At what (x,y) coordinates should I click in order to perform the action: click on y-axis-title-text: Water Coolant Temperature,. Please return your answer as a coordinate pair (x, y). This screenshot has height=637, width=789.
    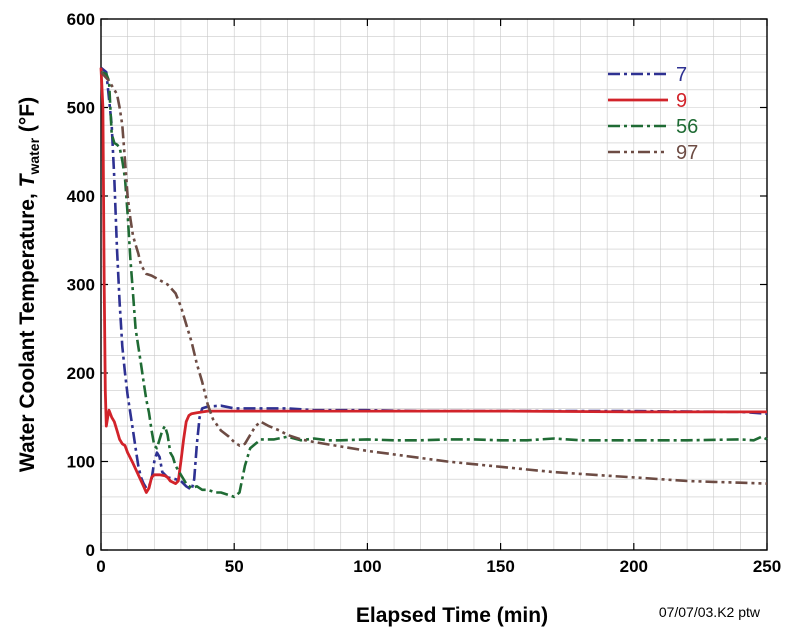
    Looking at the image, I should click on (27, 329).